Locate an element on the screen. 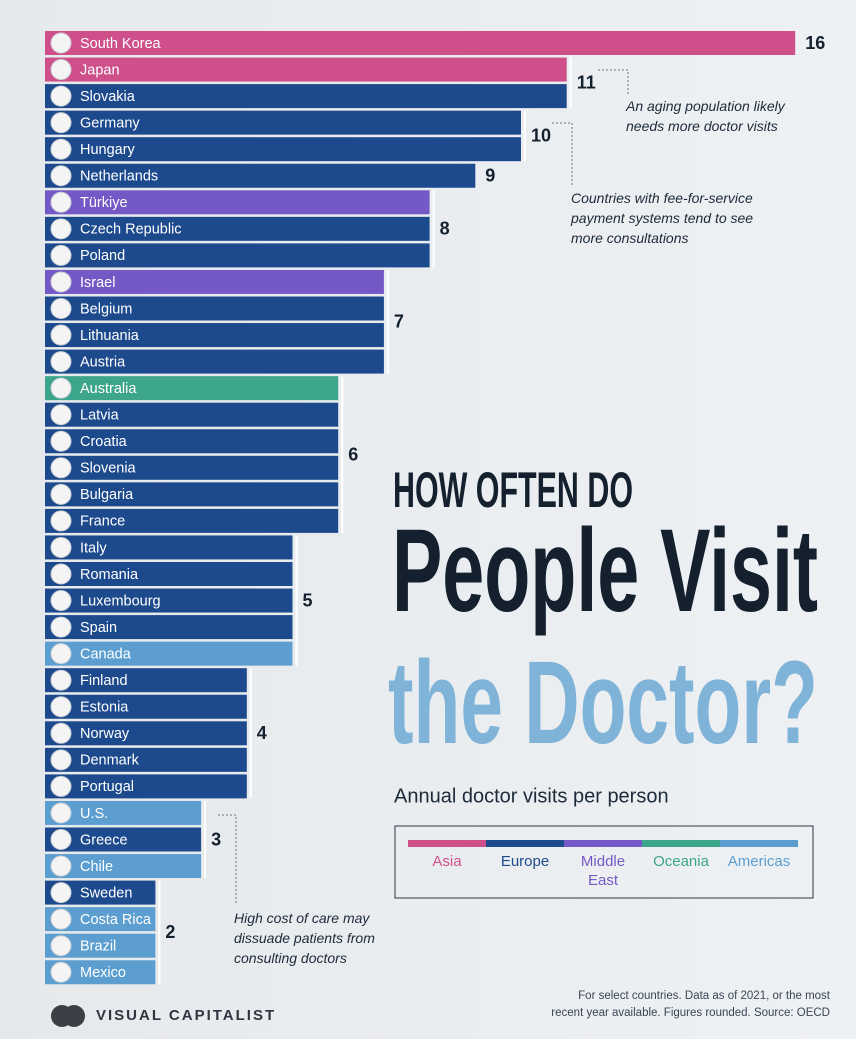 This screenshot has height=1039, width=856. source-brand: VISUAL CAPITALIST is located at coordinates (186, 1015).